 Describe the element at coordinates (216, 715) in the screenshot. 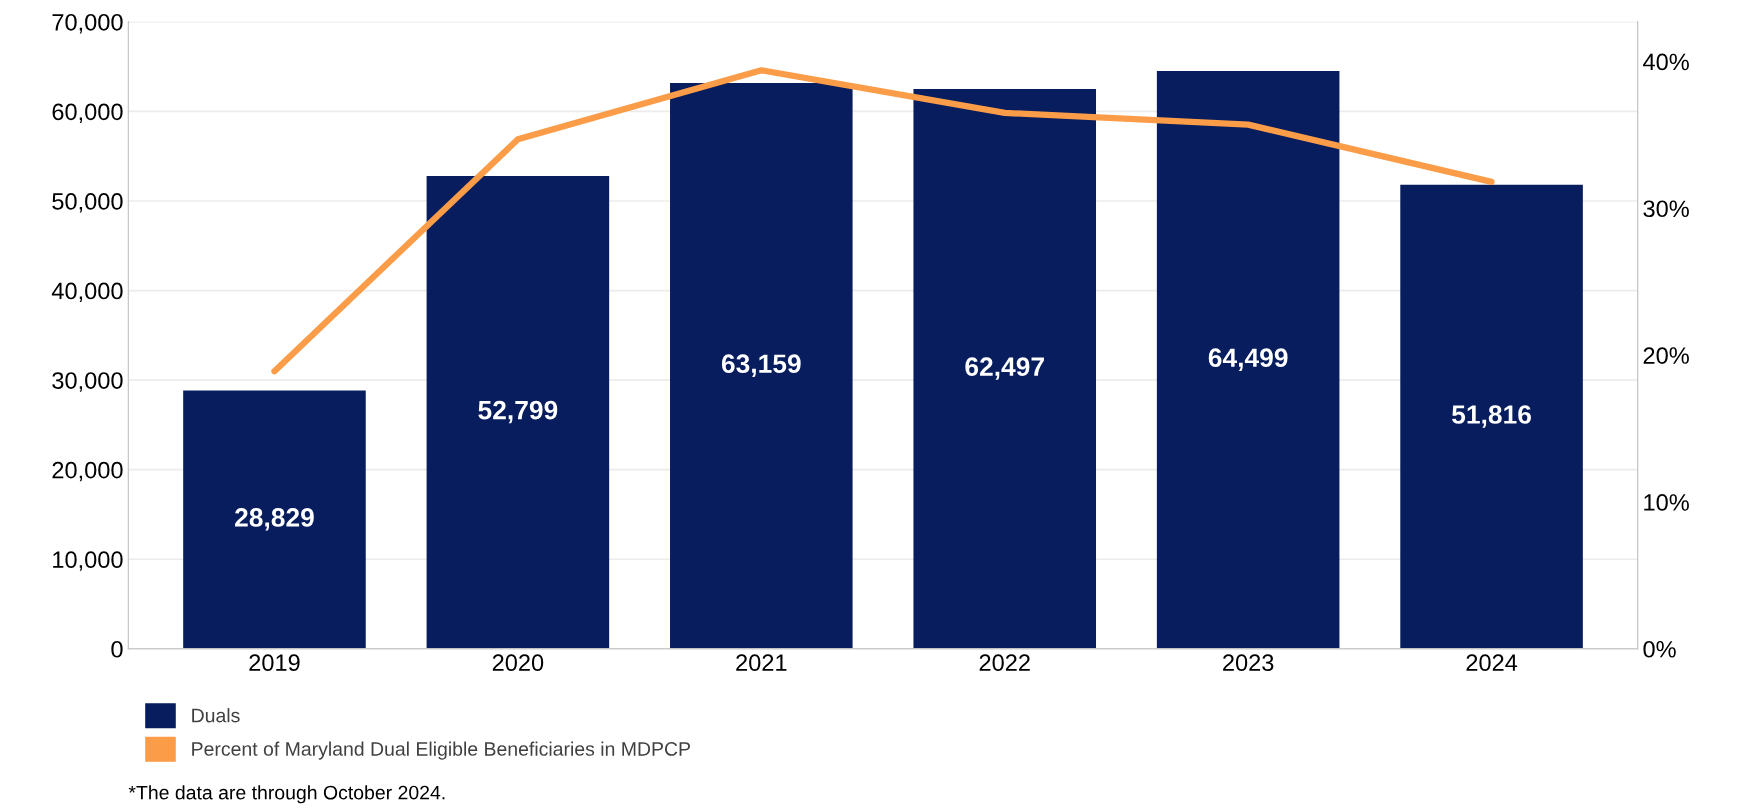

I see `legend-label: Duals` at that location.